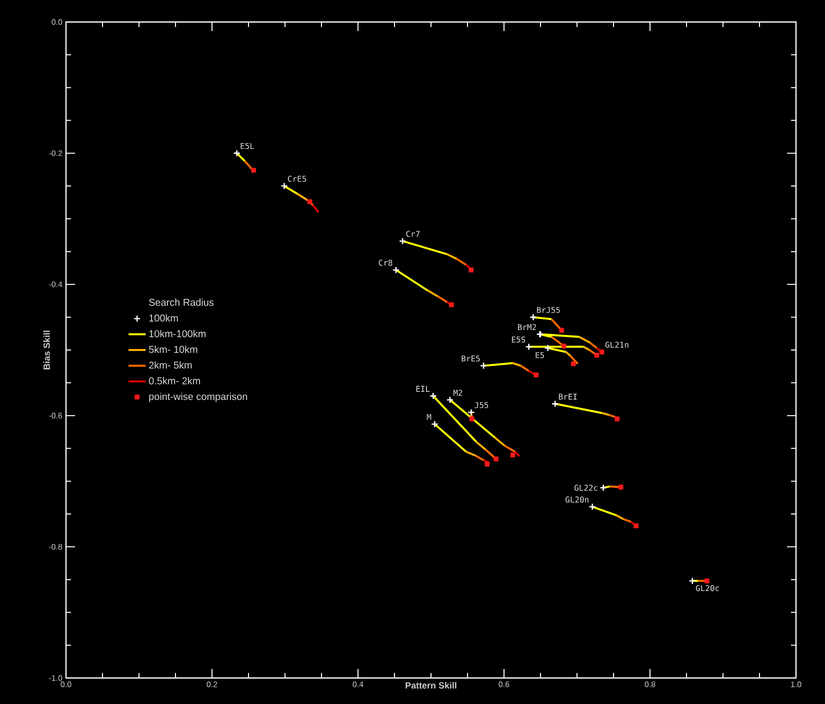 This screenshot has width=825, height=704. What do you see at coordinates (173, 349) in the screenshot?
I see `legend-label: 5km- 10km` at bounding box center [173, 349].